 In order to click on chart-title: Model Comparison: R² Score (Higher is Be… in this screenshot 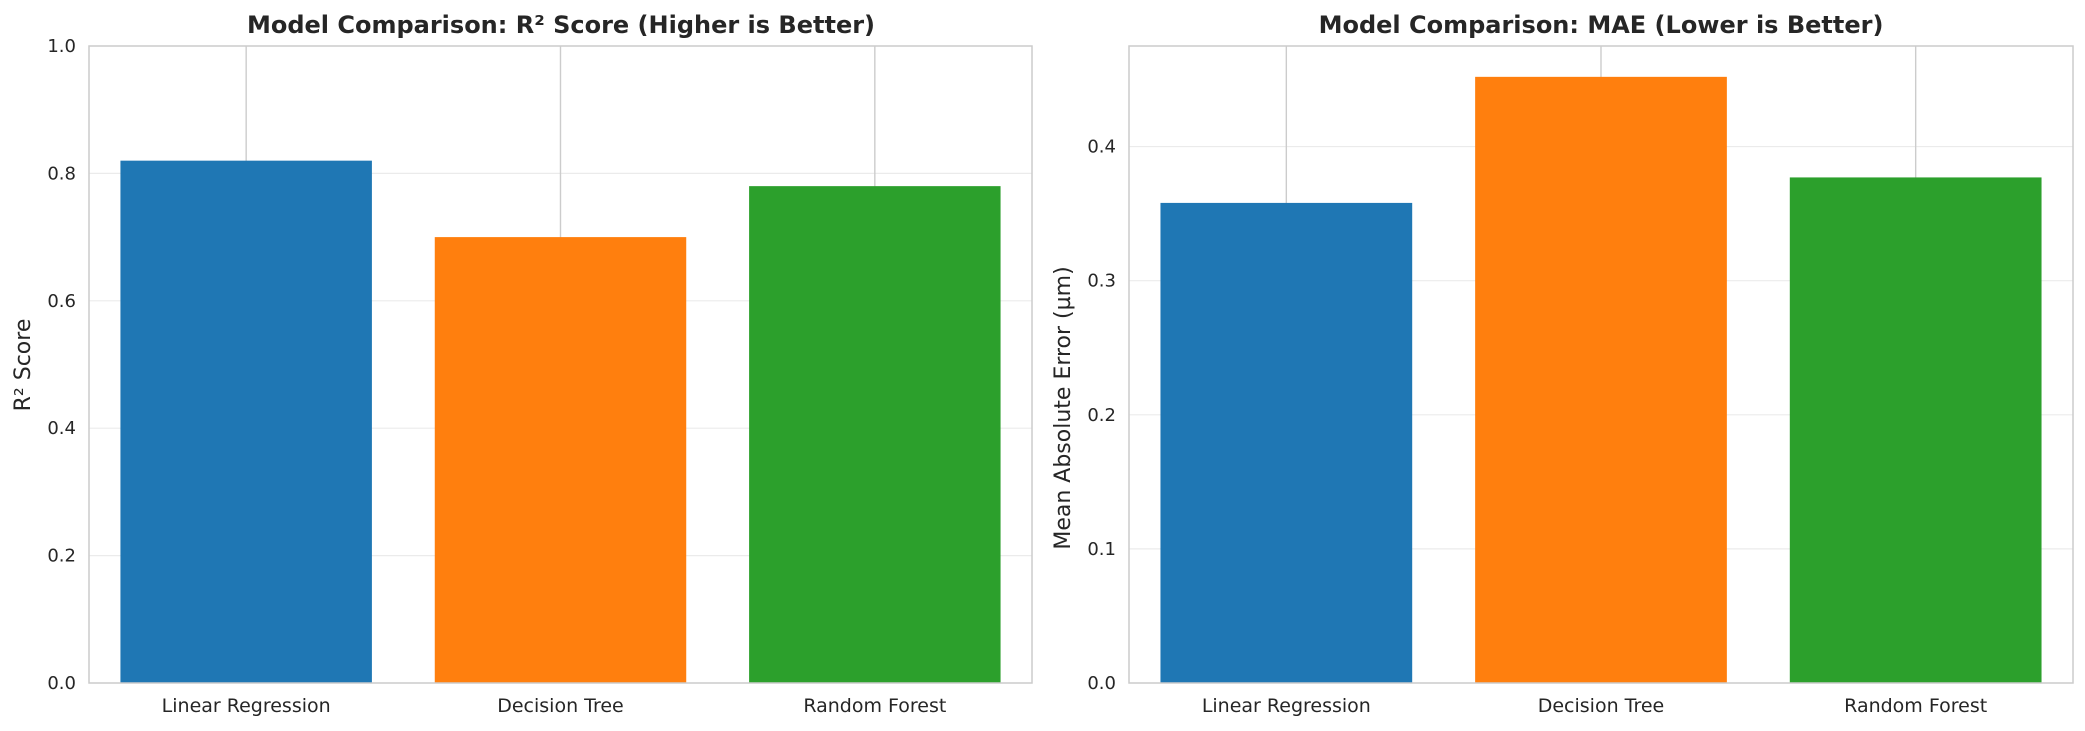, I will do `click(561, 25)`.